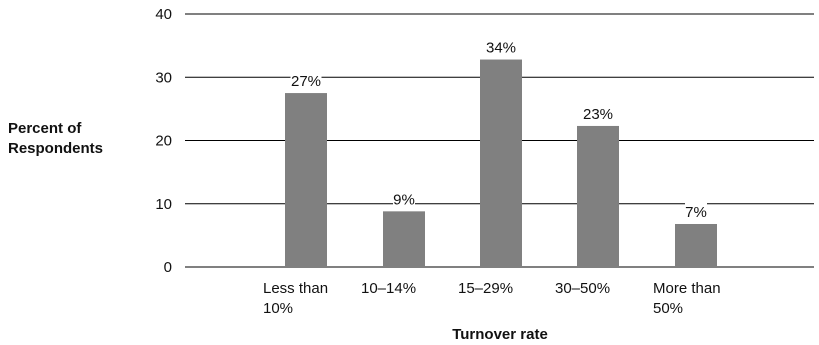 The height and width of the screenshot is (345, 819). Describe the element at coordinates (168, 267) in the screenshot. I see `y-tick-0: 0` at that location.